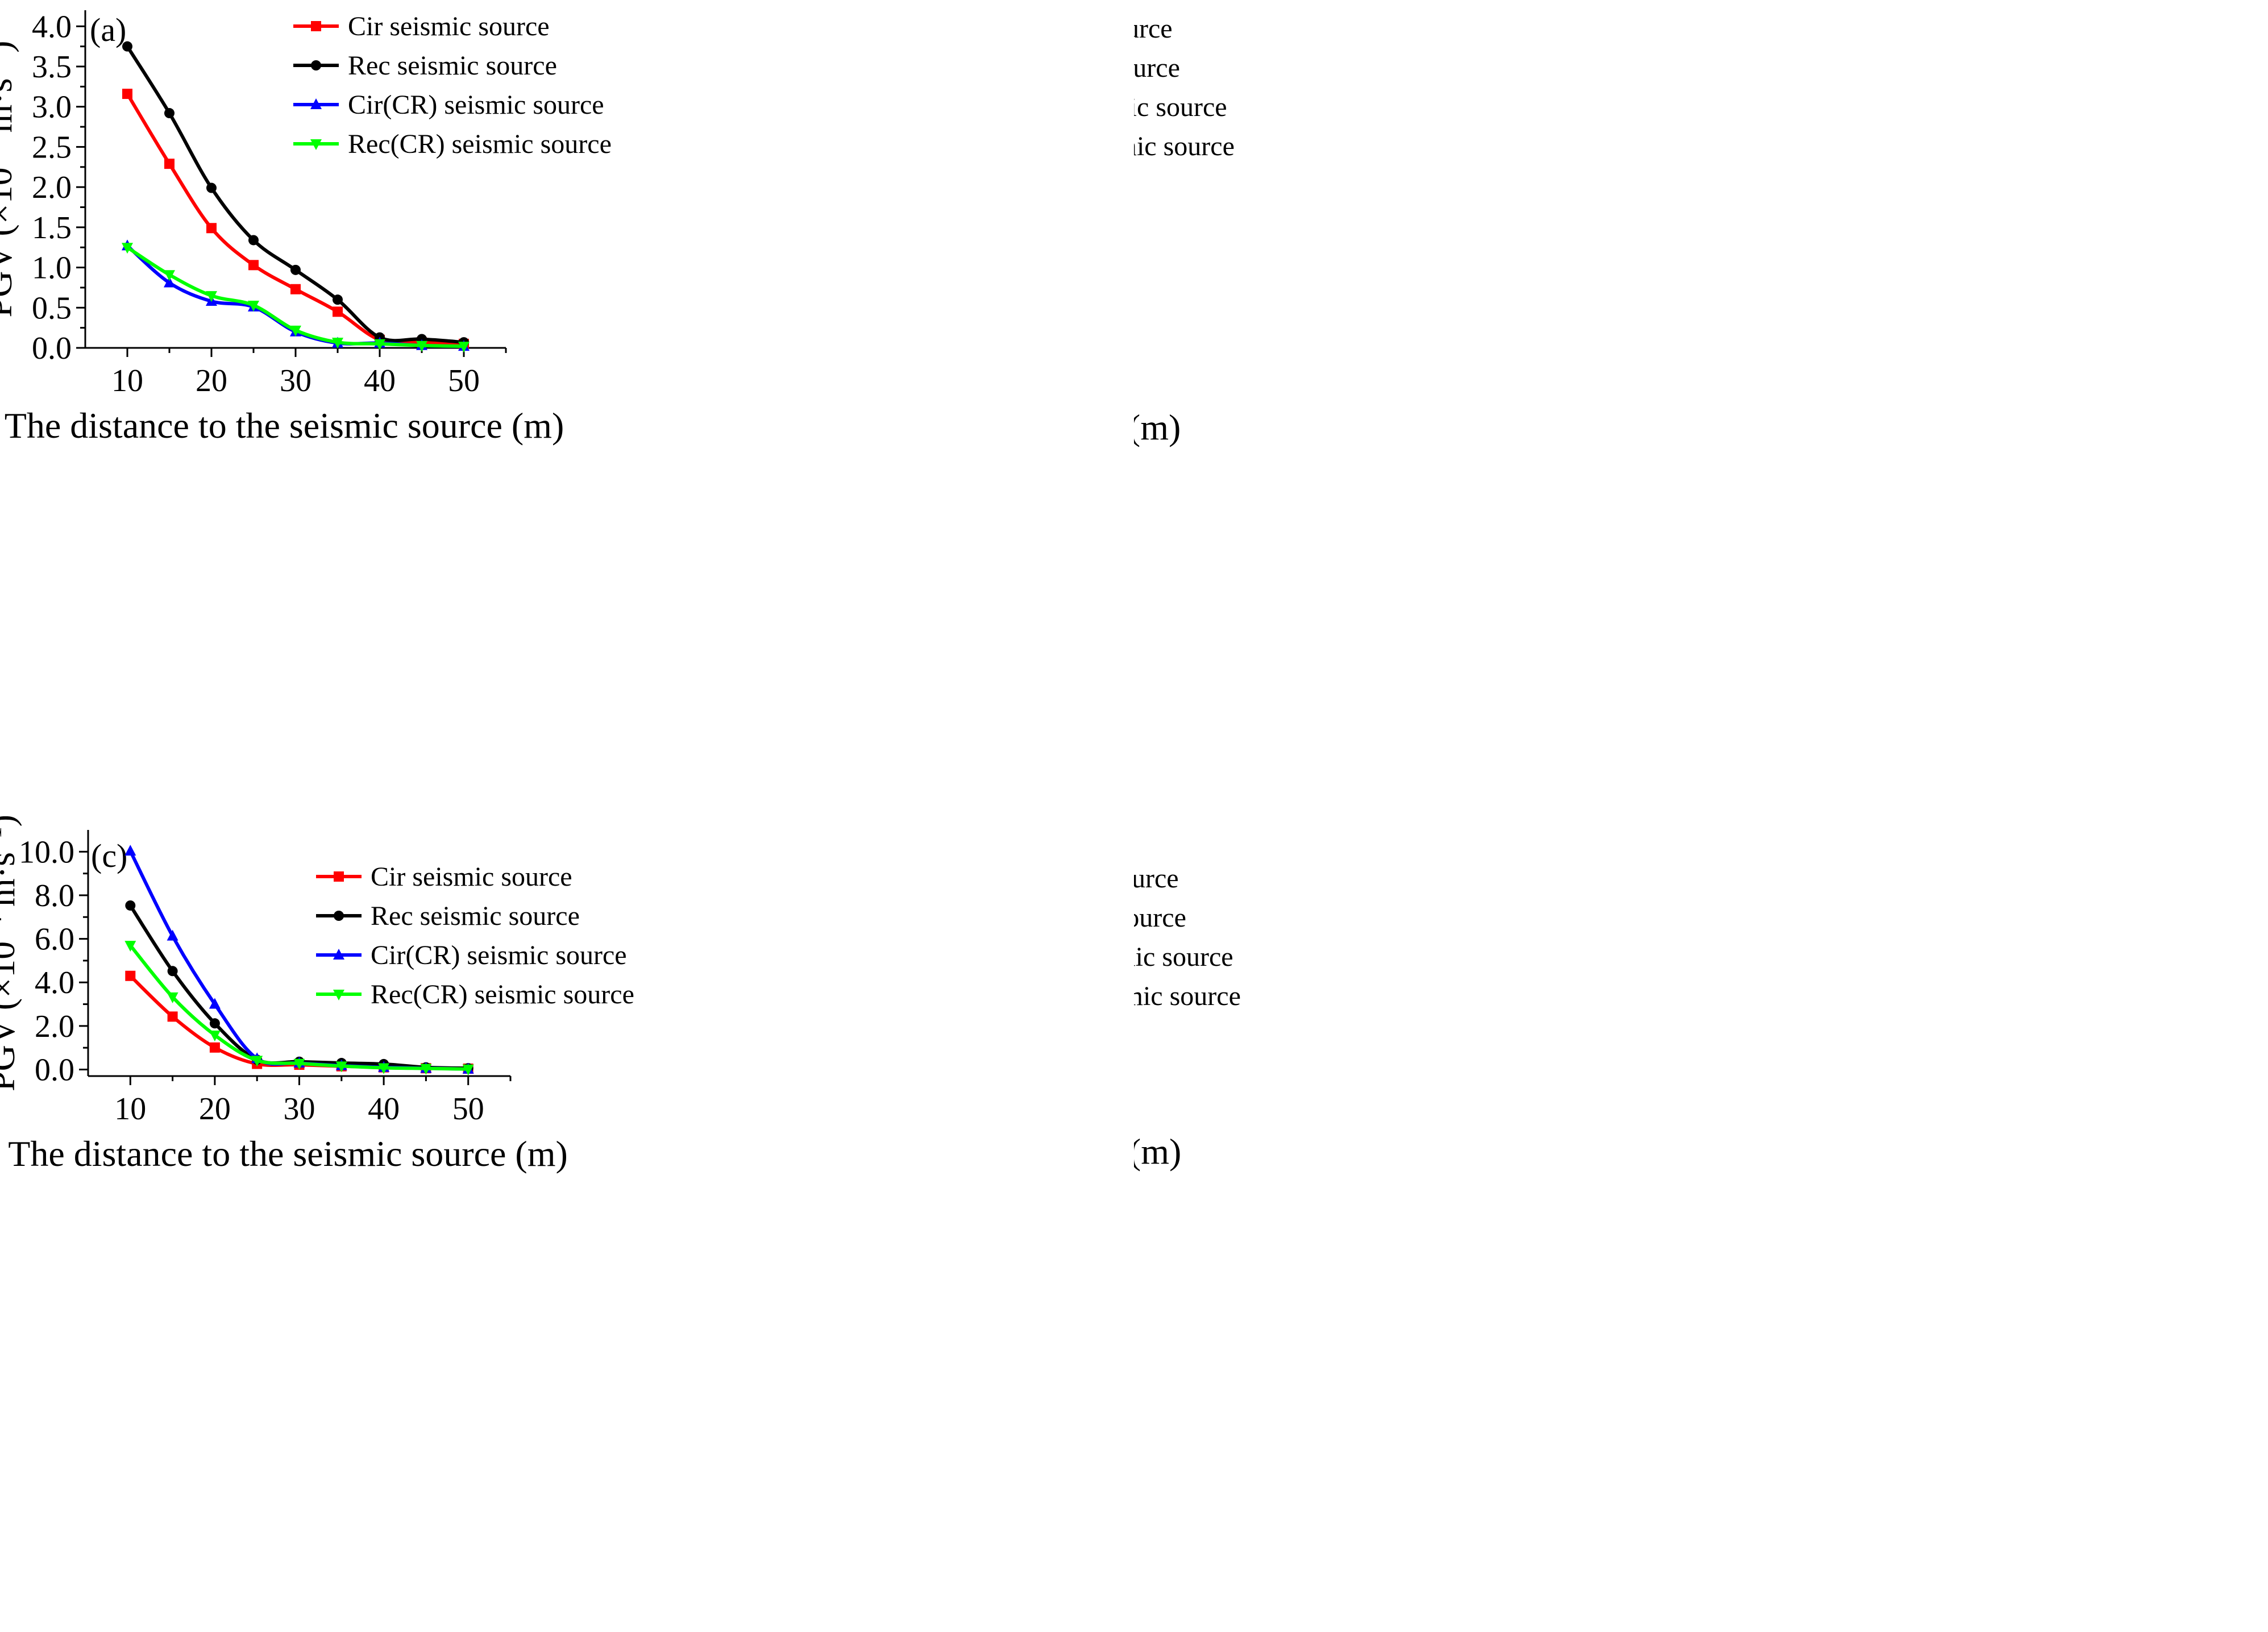 This screenshot has width=2268, height=1632. I want to click on y-ticks: 0.0 2.0 4.0 6.0 8.0 10.0, so click(53, 961).